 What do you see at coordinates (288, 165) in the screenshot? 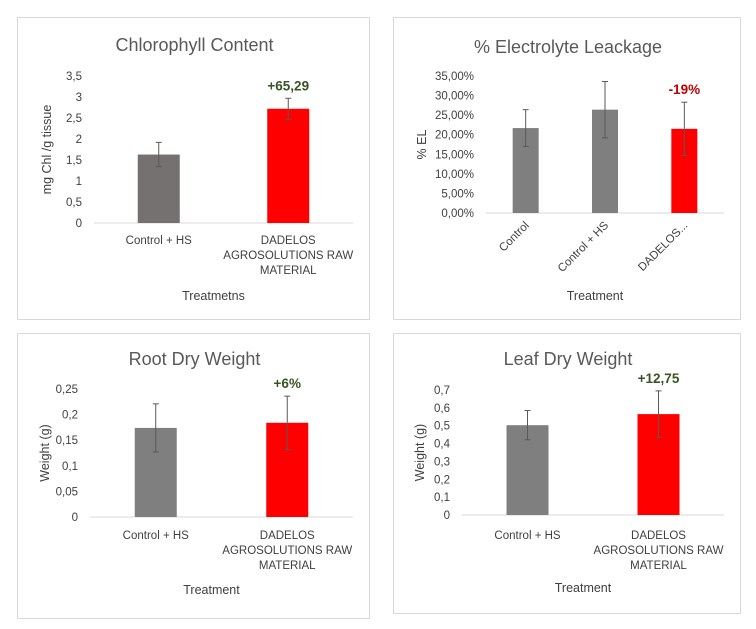
I see `bar` at bounding box center [288, 165].